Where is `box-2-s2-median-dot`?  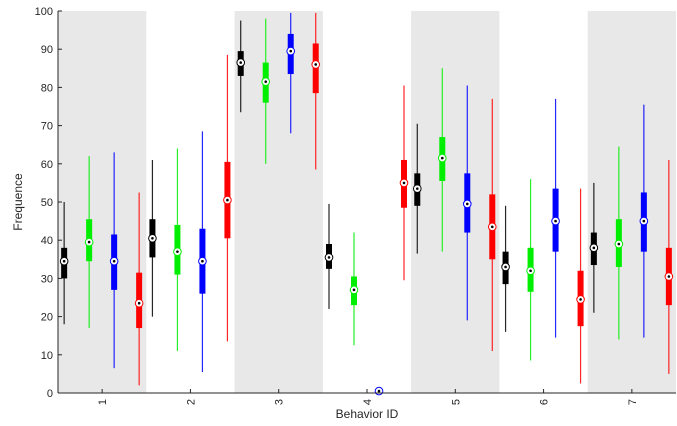
box-2-s2-median-dot is located at coordinates (177, 251).